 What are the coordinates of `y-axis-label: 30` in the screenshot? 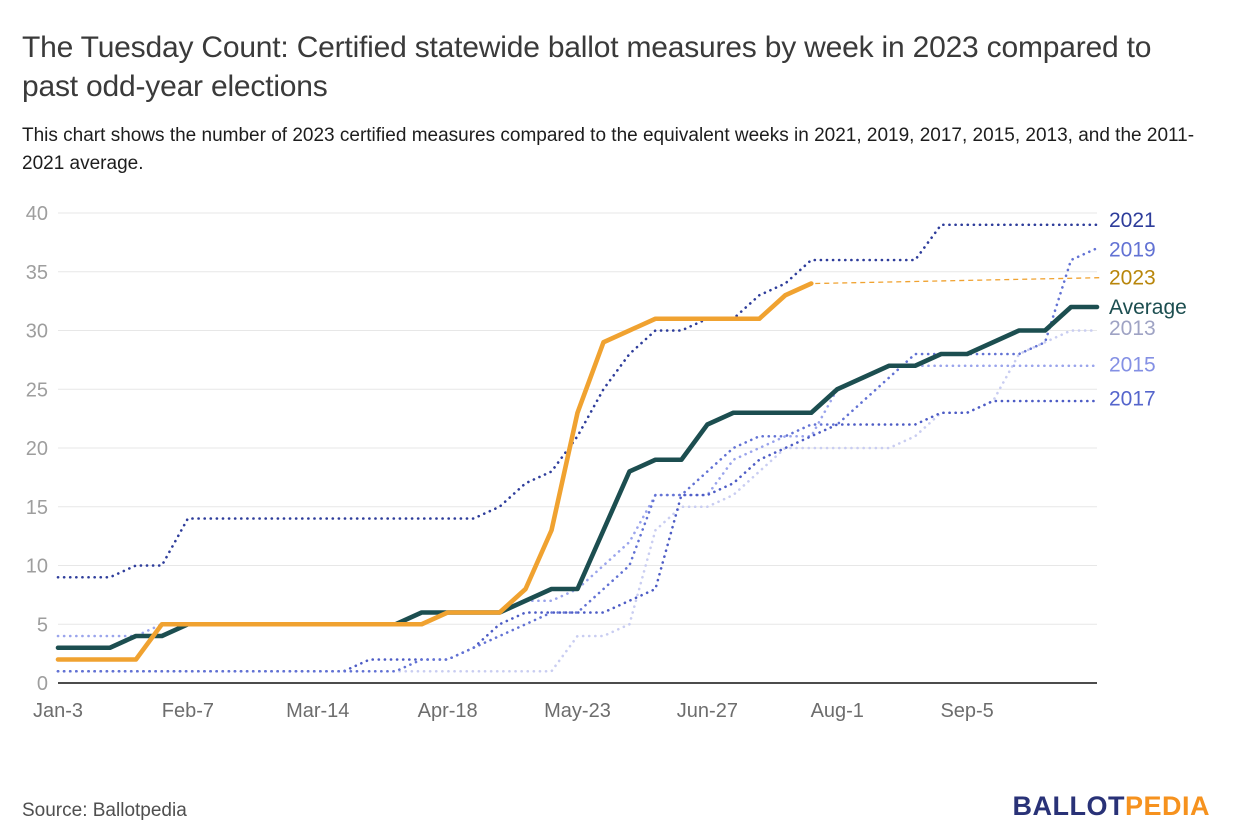 It's located at (37, 332).